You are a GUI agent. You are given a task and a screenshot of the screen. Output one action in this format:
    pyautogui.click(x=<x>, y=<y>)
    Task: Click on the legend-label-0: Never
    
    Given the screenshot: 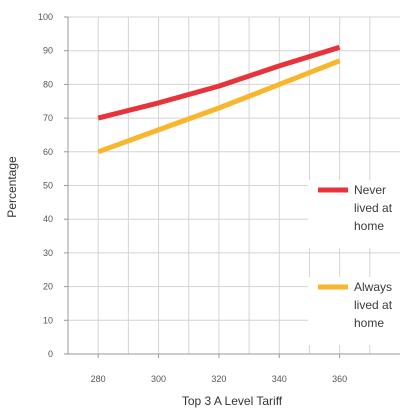 What is the action you would take?
    pyautogui.click(x=370, y=190)
    